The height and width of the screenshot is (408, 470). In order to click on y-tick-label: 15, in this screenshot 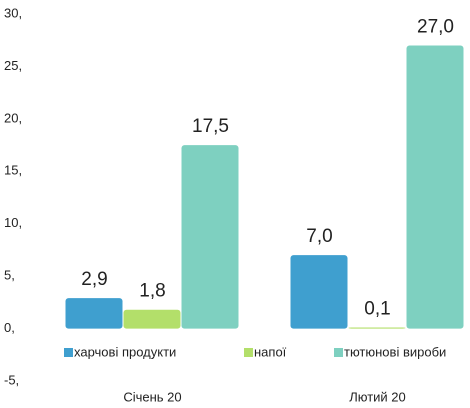, I will do `click(13, 170)`.